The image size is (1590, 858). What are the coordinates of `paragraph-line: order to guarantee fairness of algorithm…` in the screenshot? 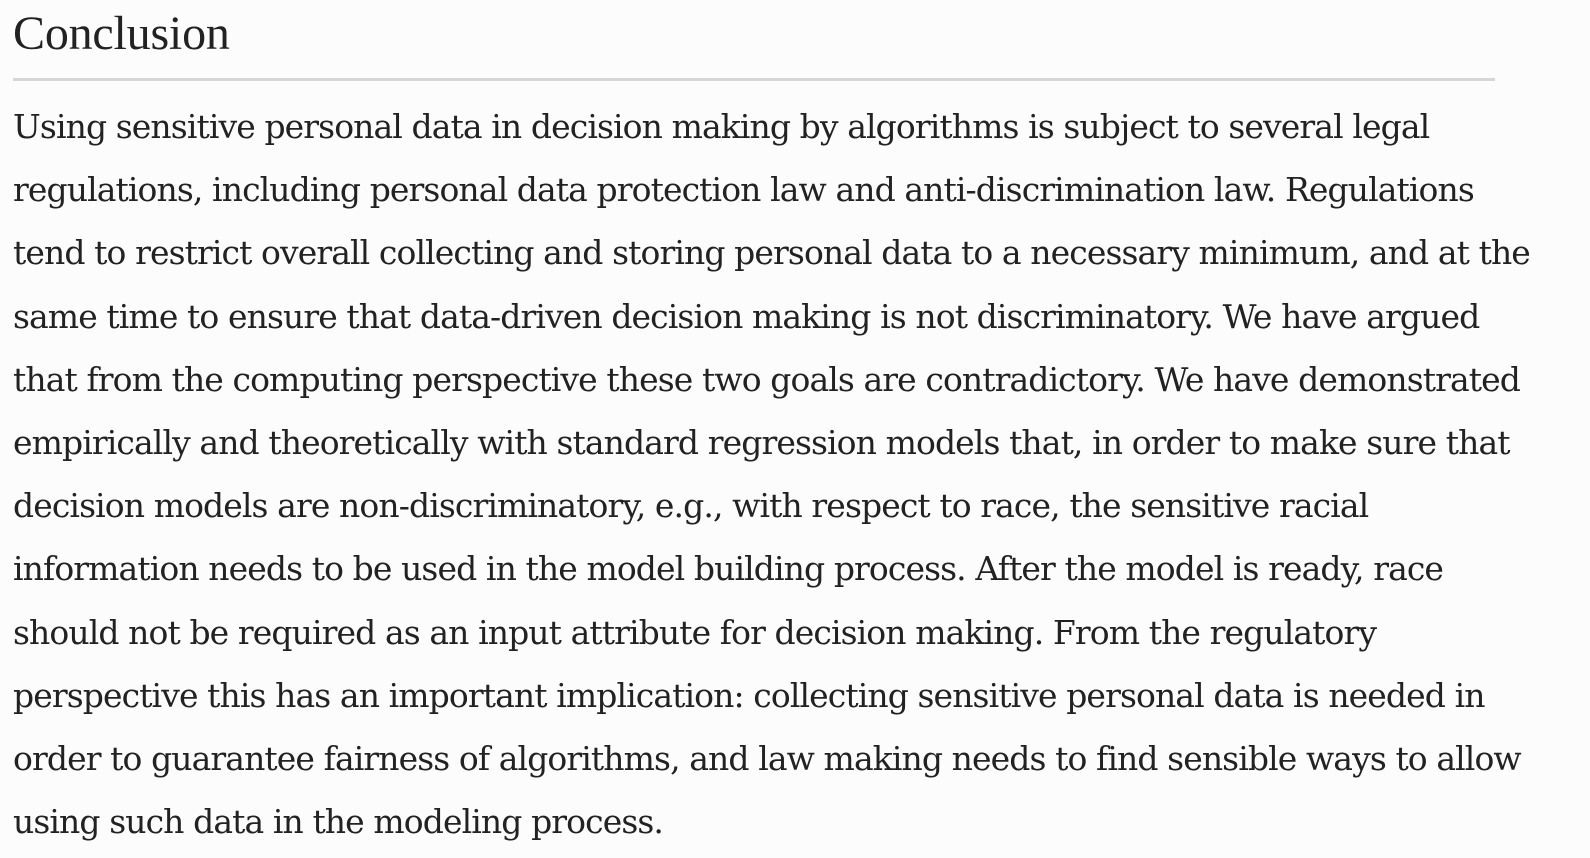 It's located at (767, 759).